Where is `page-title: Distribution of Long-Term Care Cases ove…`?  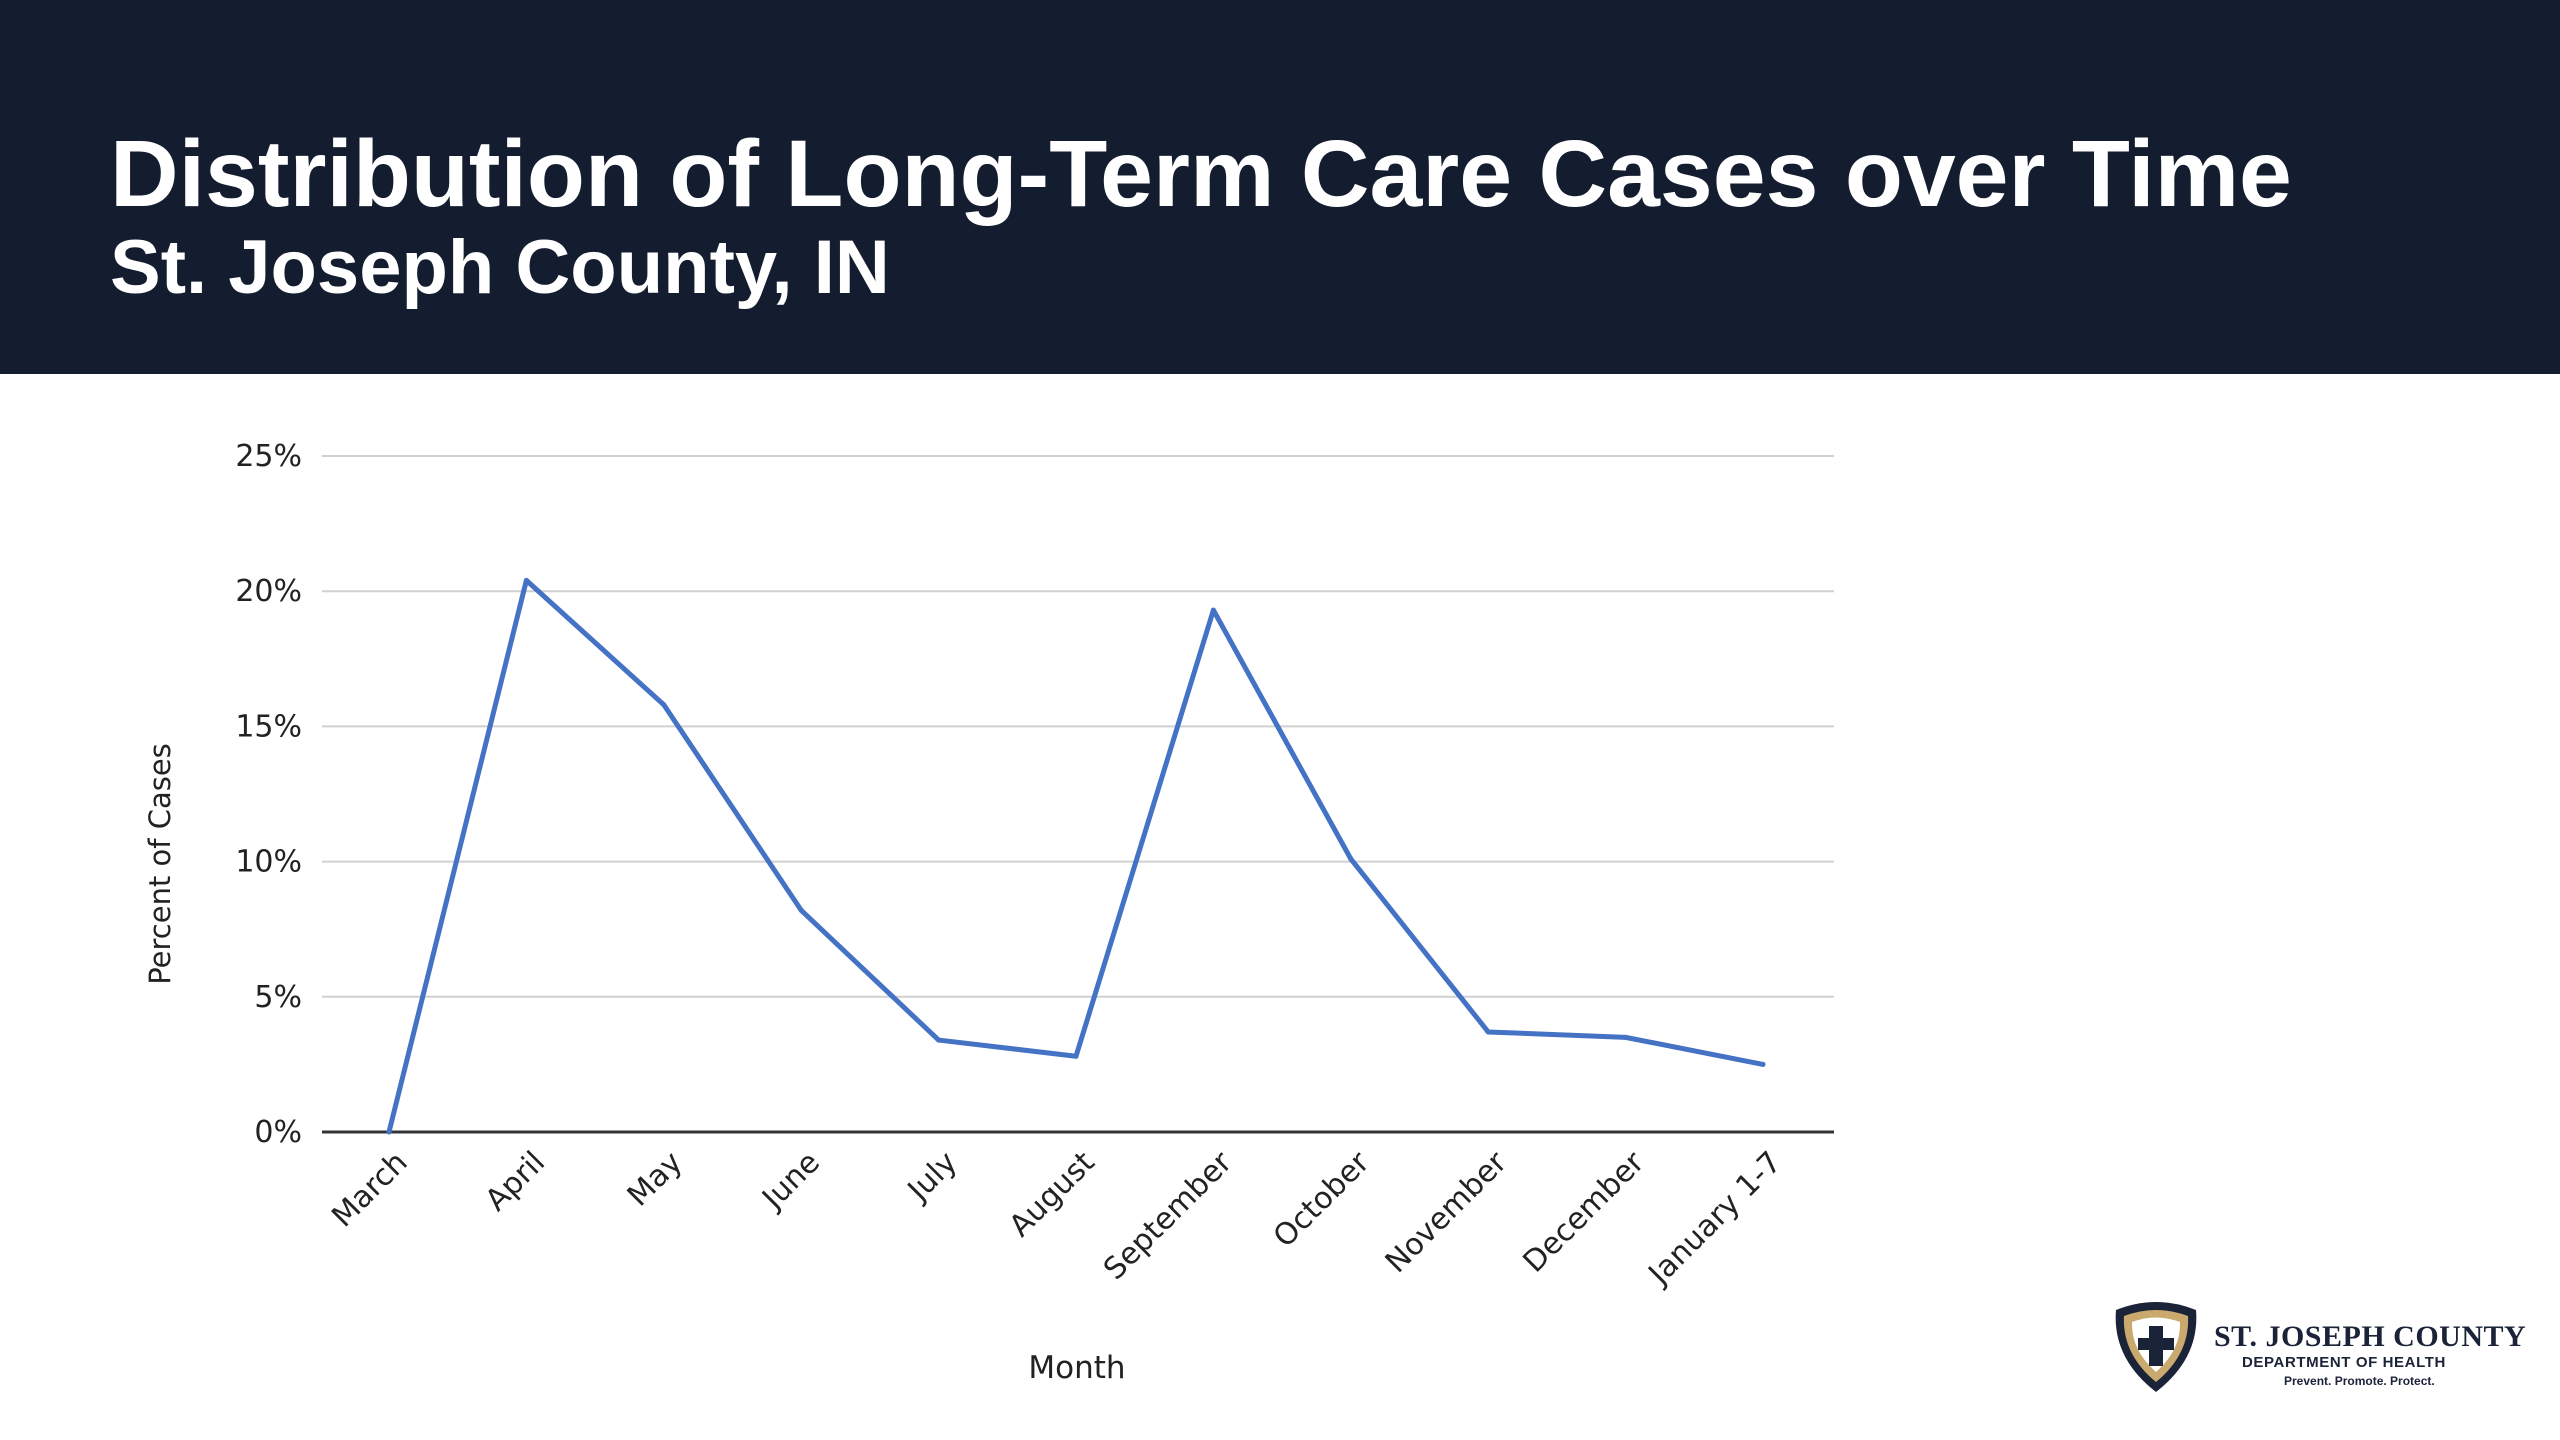 page-title: Distribution of Long-Term Care Cases ove… is located at coordinates (1201, 174).